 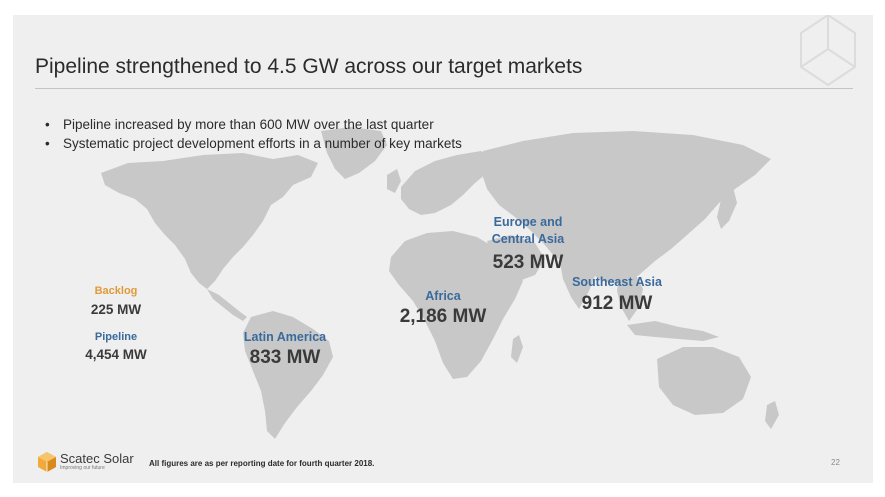 What do you see at coordinates (116, 337) in the screenshot?
I see `pipeline-label: Pipeline` at bounding box center [116, 337].